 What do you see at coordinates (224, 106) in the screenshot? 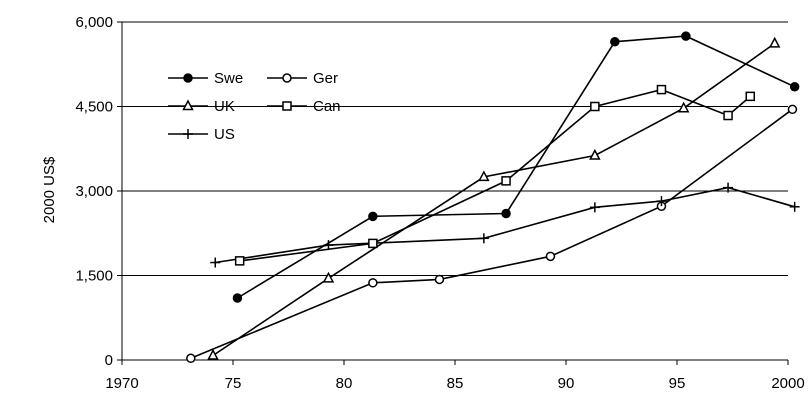
I see `legend-label-uk: UK` at bounding box center [224, 106].